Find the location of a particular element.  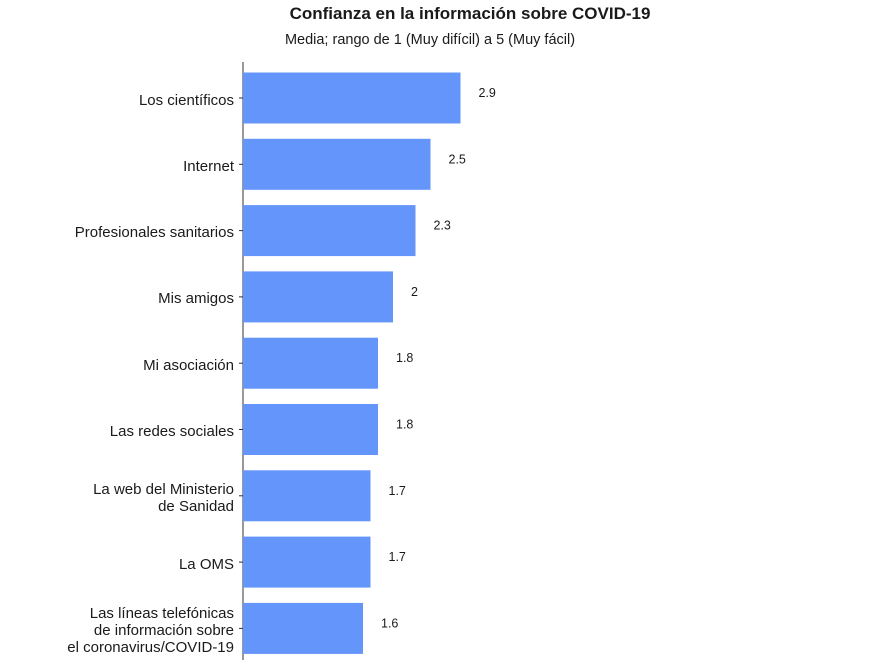

data-label: 2.9 is located at coordinates (487, 93).